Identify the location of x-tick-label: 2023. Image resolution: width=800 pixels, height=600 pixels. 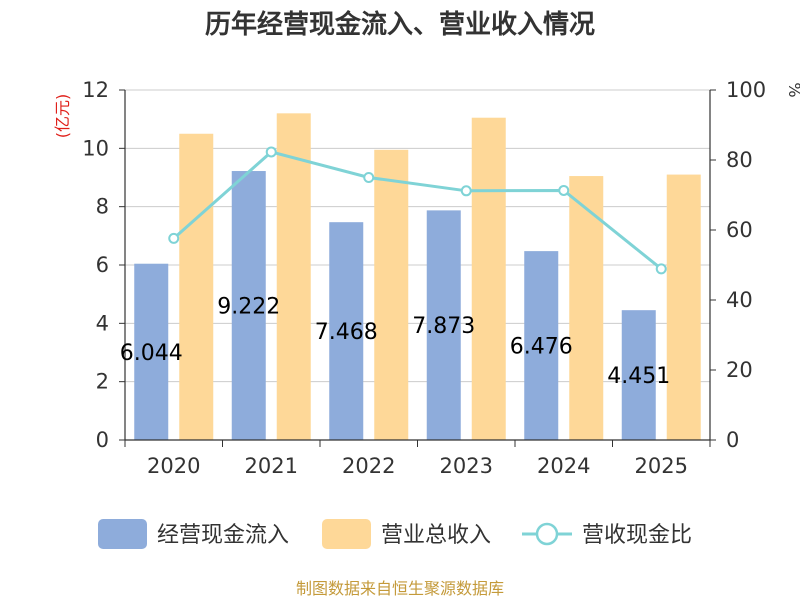
(466, 466).